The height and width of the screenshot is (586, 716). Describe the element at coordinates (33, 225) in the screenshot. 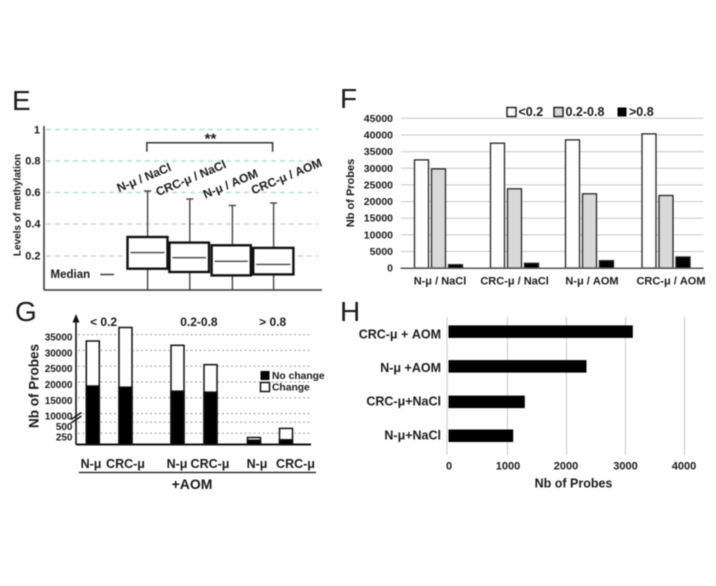

I see `svg-text: 0.4` at that location.